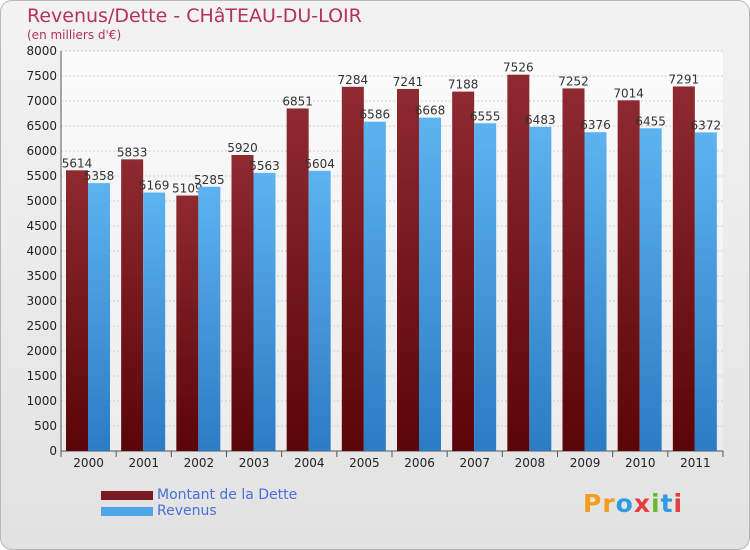  I want to click on bar-dette-2009, so click(573, 270).